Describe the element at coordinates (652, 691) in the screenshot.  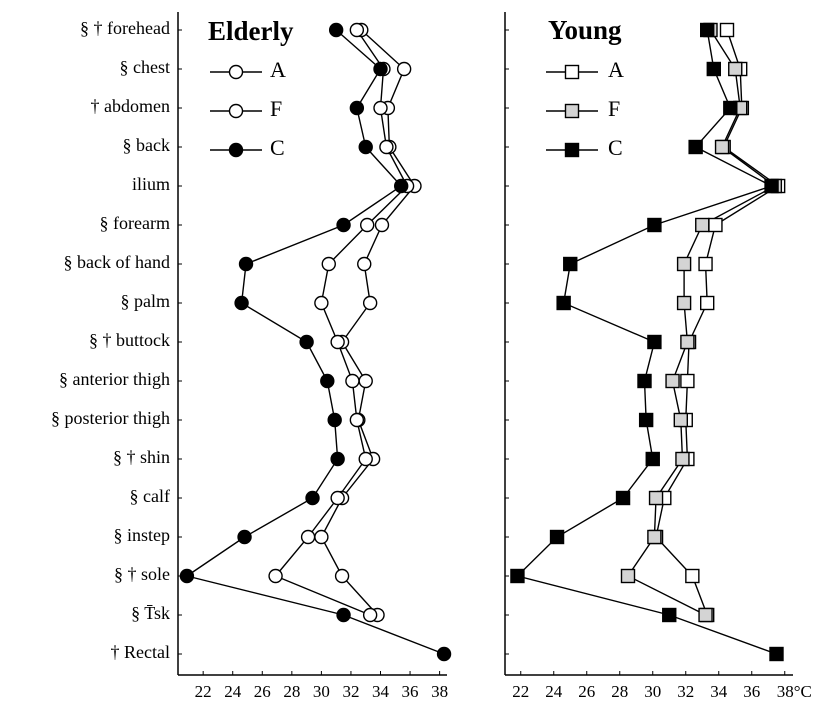
I see `x-tick-label: 30` at that location.